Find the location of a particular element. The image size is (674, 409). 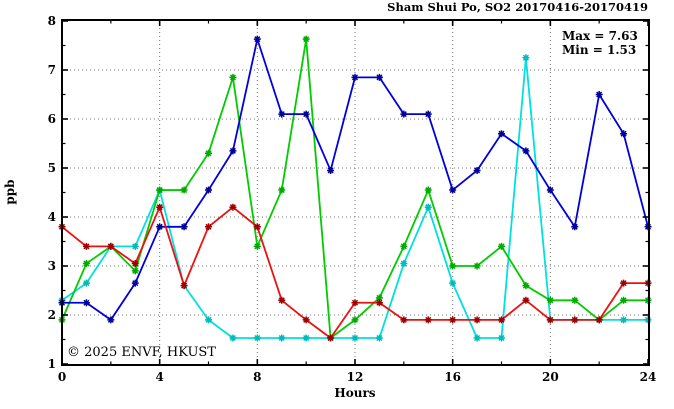

x-tick-label: 12 is located at coordinates (355, 377).